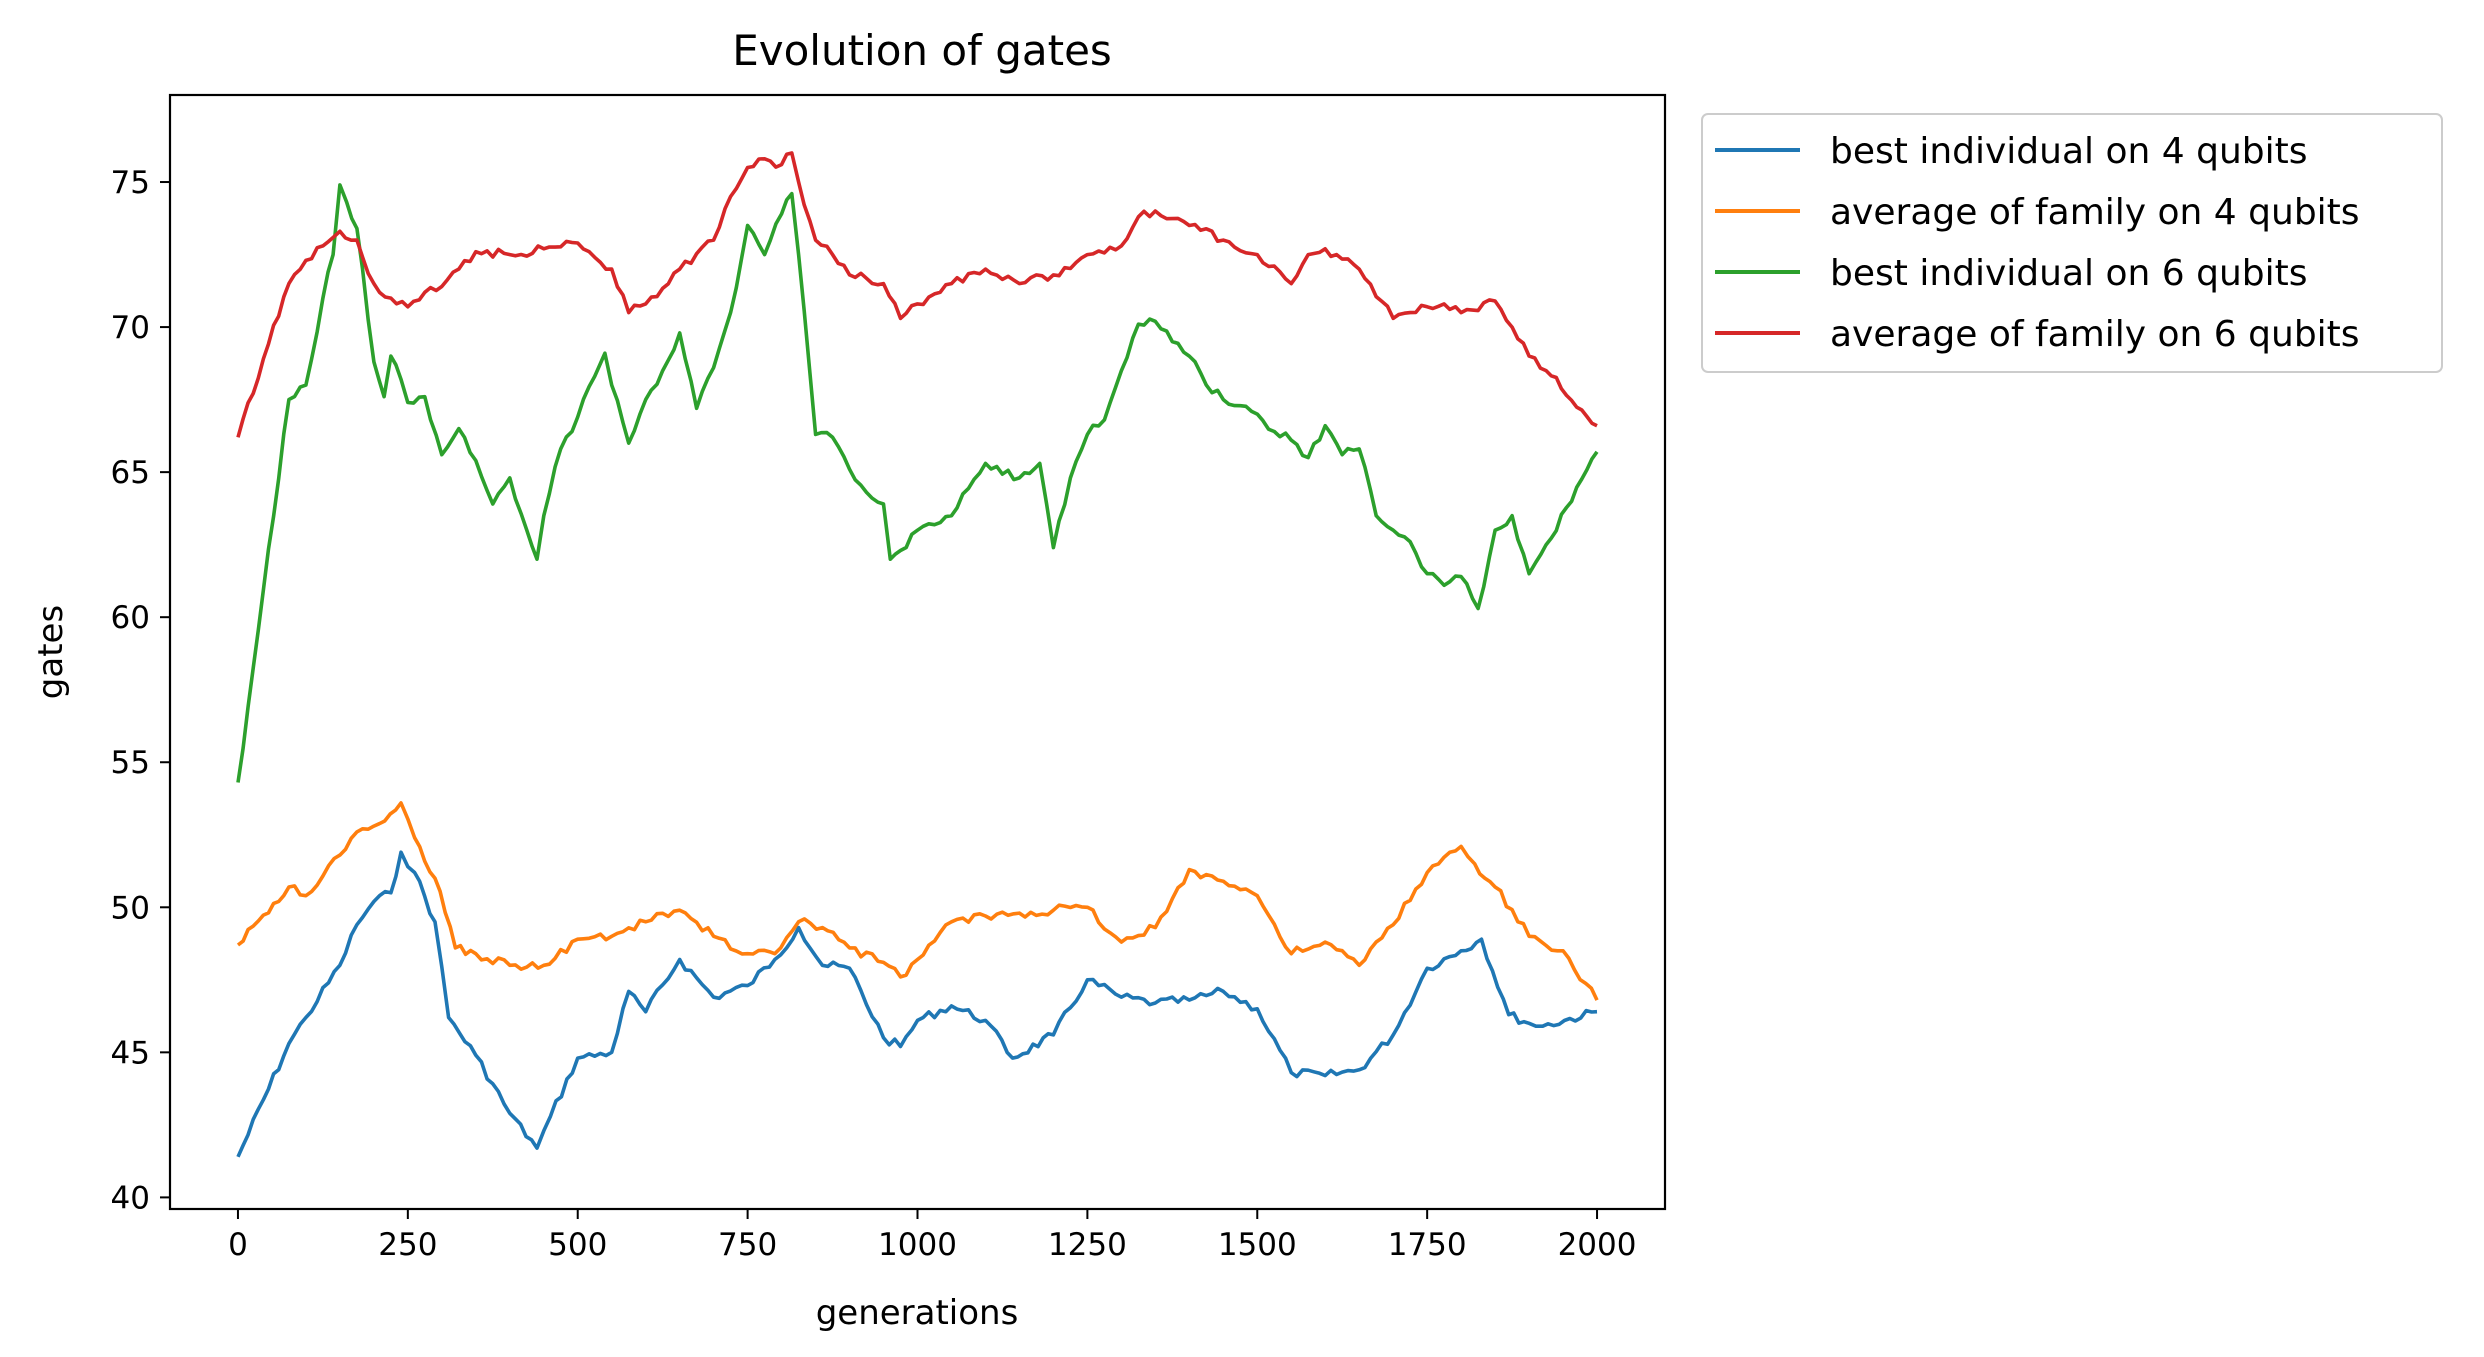 This screenshot has width=2484, height=1357. What do you see at coordinates (130, 763) in the screenshot?
I see `y-tick-label: 55` at bounding box center [130, 763].